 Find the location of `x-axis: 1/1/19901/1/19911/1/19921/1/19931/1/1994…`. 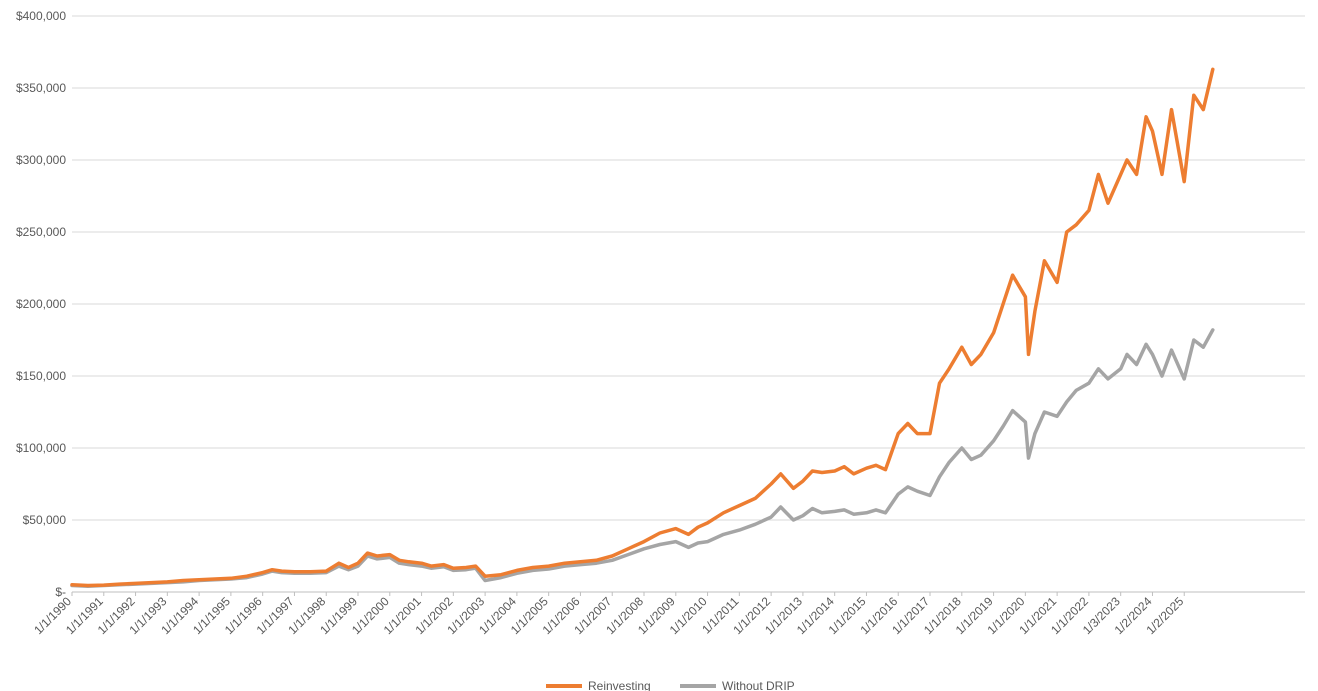

x-axis: 1/1/19901/1/19911/1/19921/1/19931/1/1994… is located at coordinates (609, 614).